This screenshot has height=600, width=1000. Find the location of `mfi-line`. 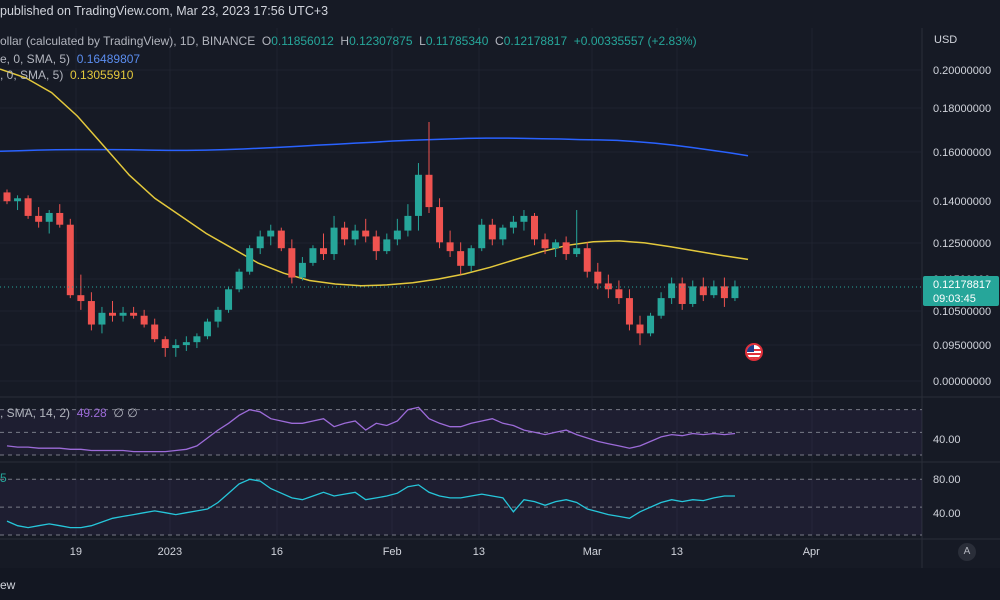

mfi-line is located at coordinates (370, 503).